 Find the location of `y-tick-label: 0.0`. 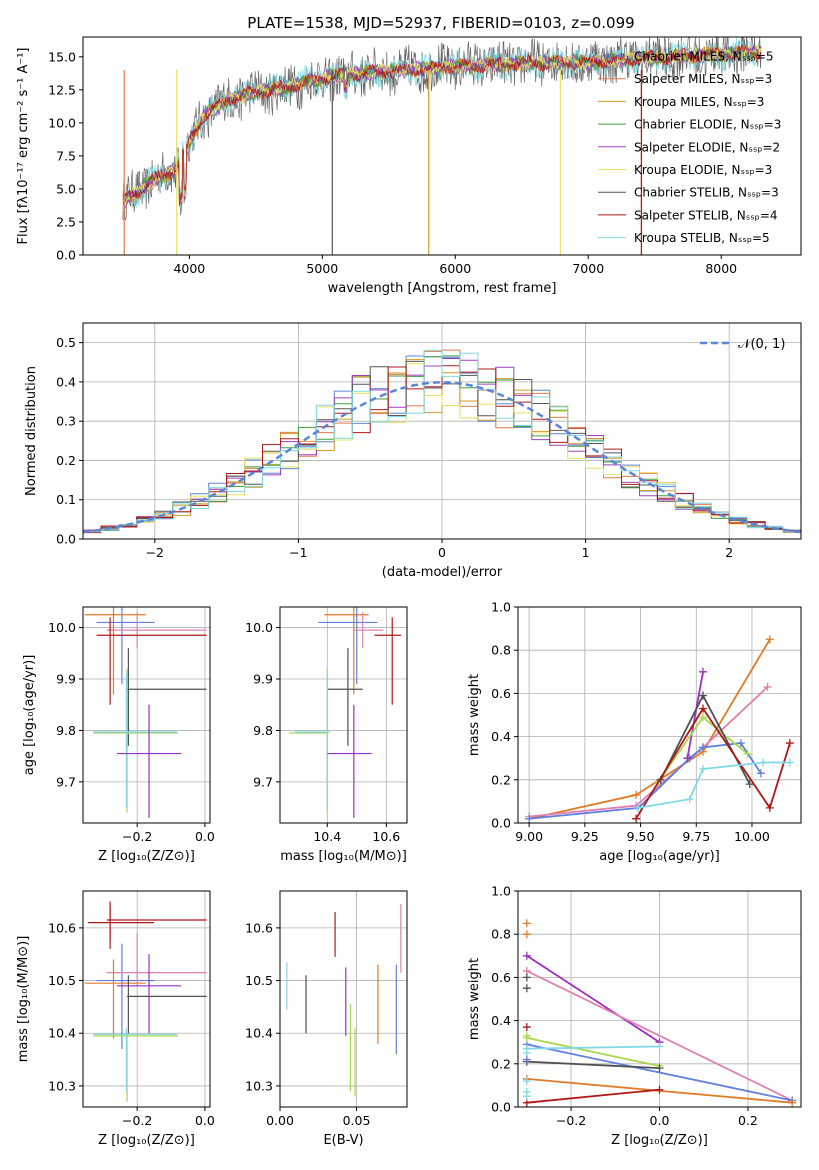

y-tick-label: 0.0 is located at coordinates (66, 539).